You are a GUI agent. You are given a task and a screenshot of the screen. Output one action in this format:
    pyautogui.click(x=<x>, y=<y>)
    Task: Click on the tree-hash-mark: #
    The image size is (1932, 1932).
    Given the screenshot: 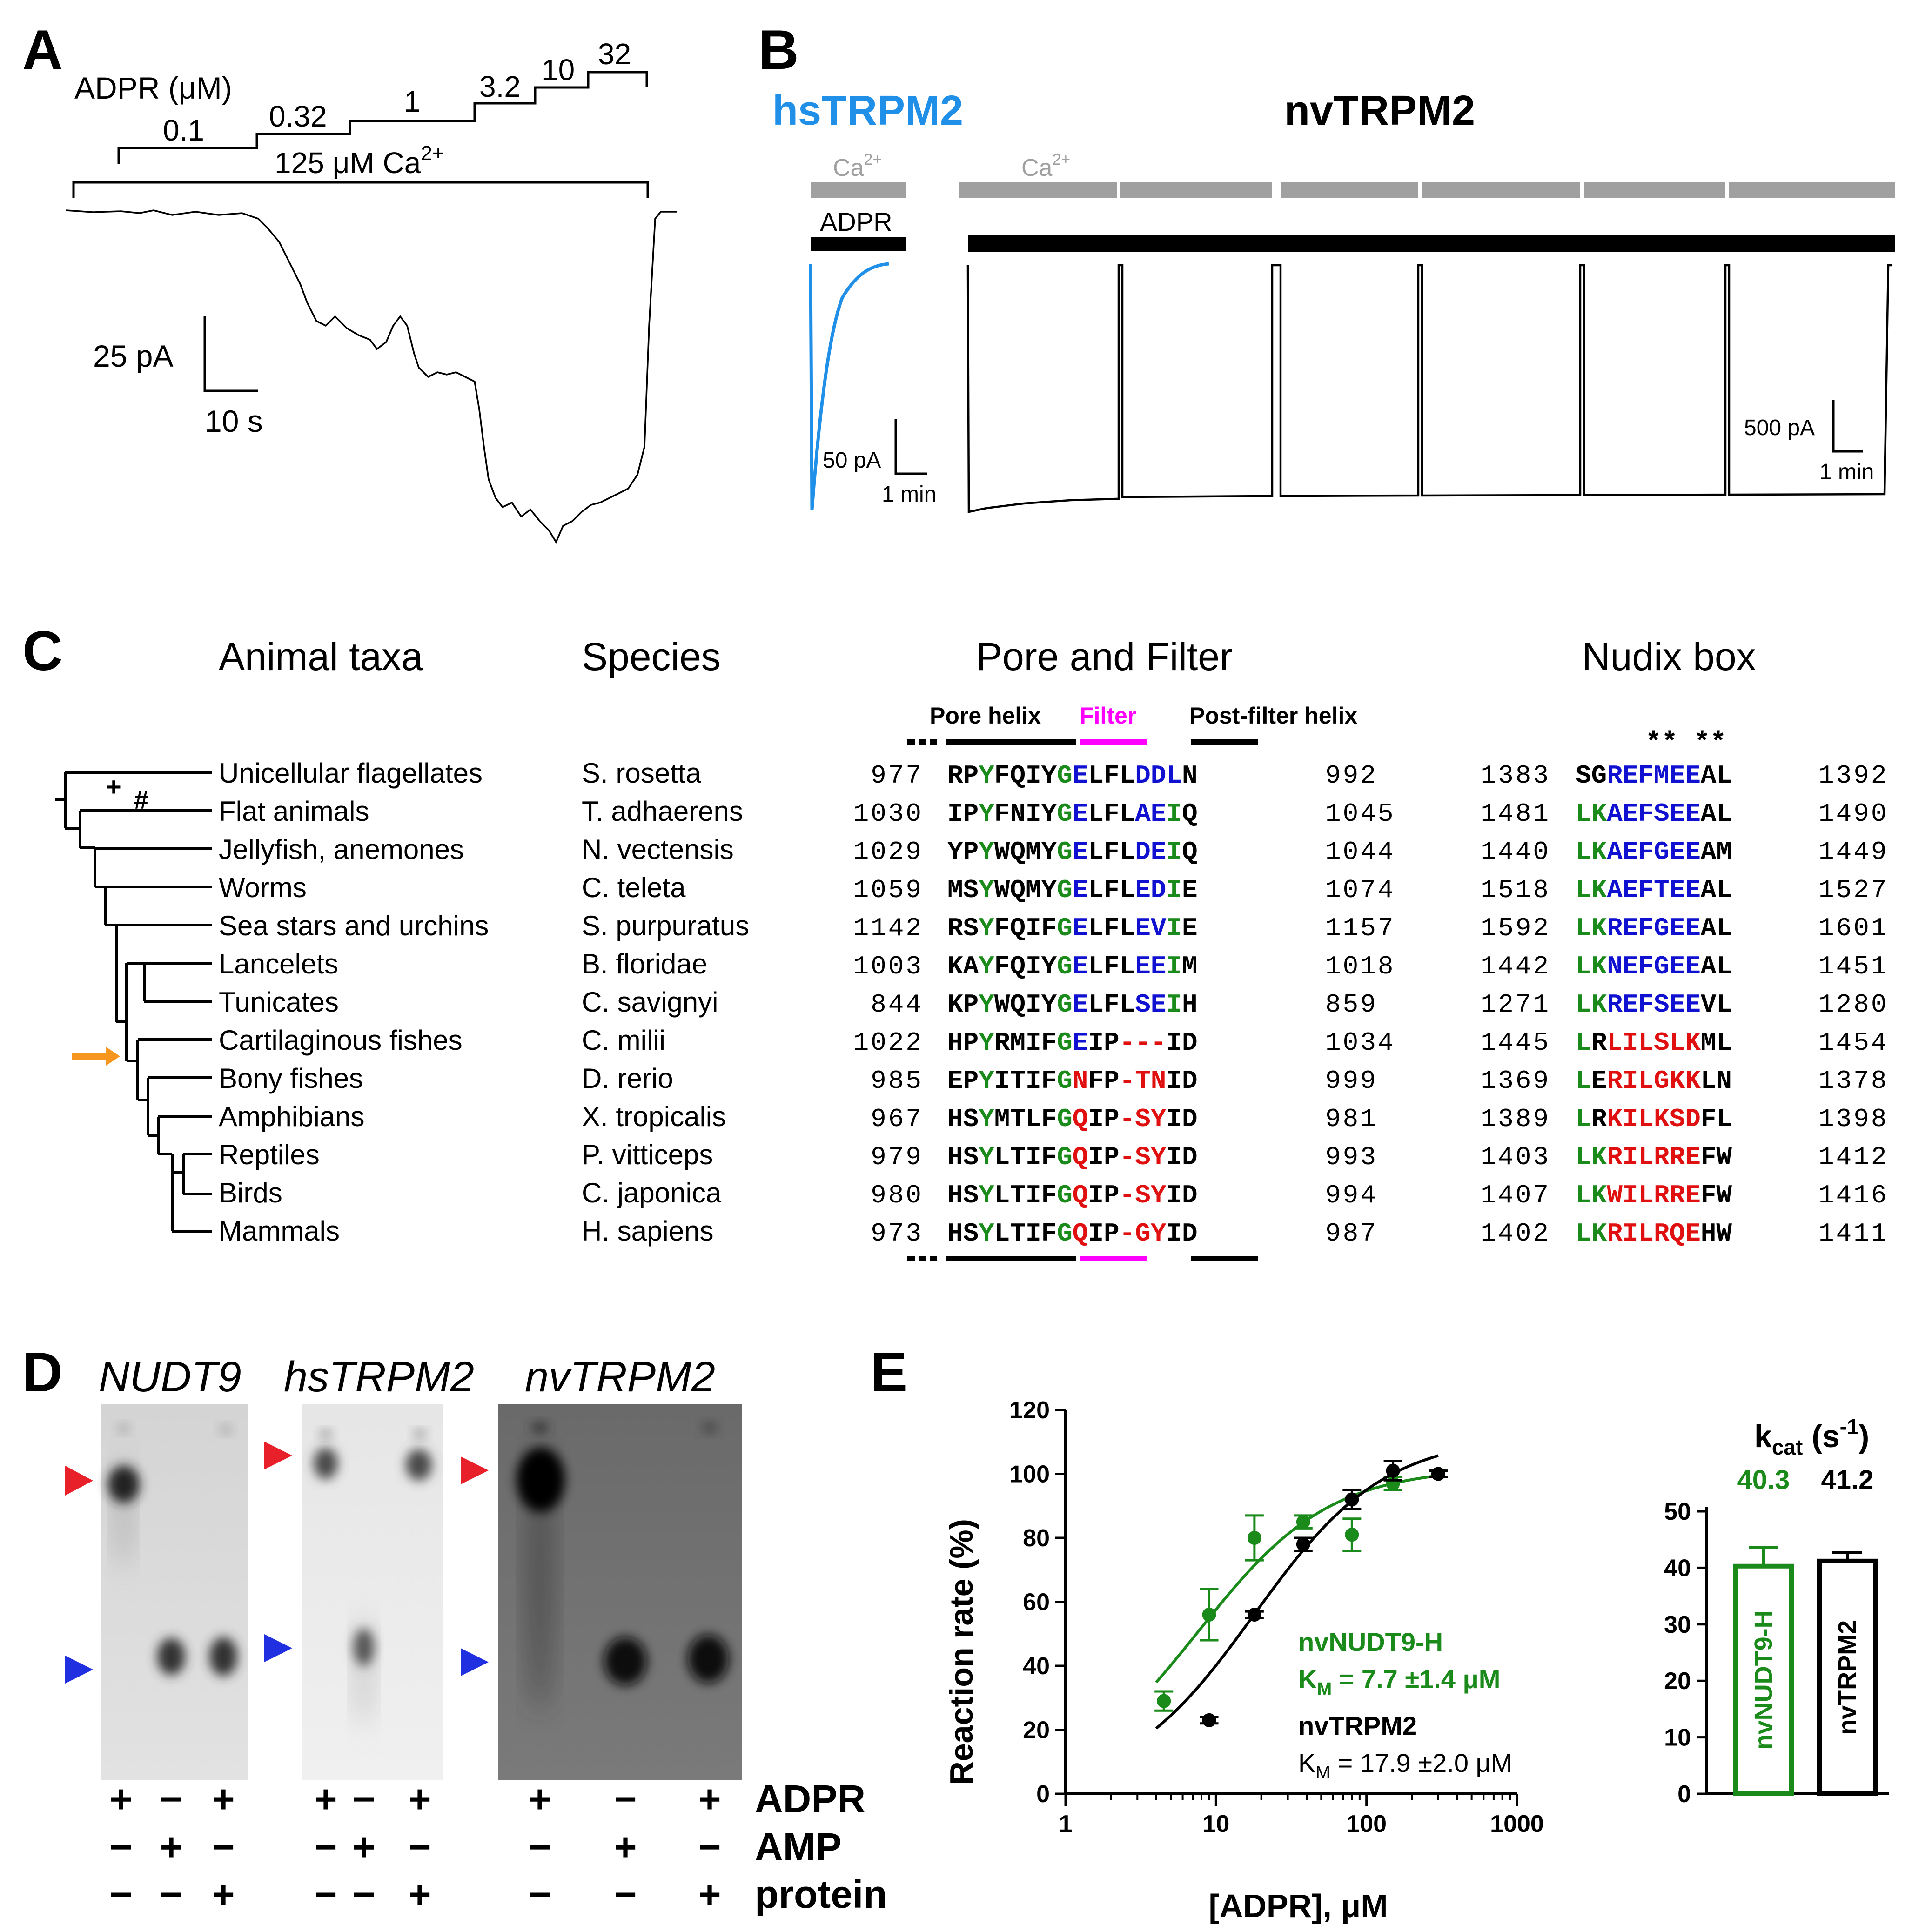 What is the action you would take?
    pyautogui.click(x=141, y=799)
    